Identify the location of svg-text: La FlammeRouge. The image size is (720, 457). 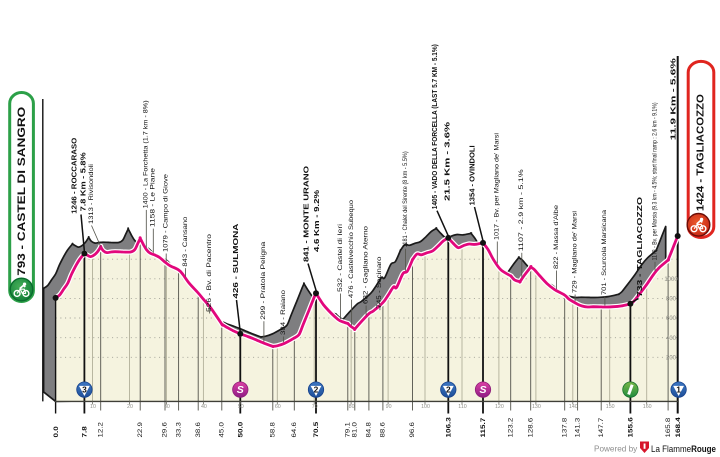
(683, 448).